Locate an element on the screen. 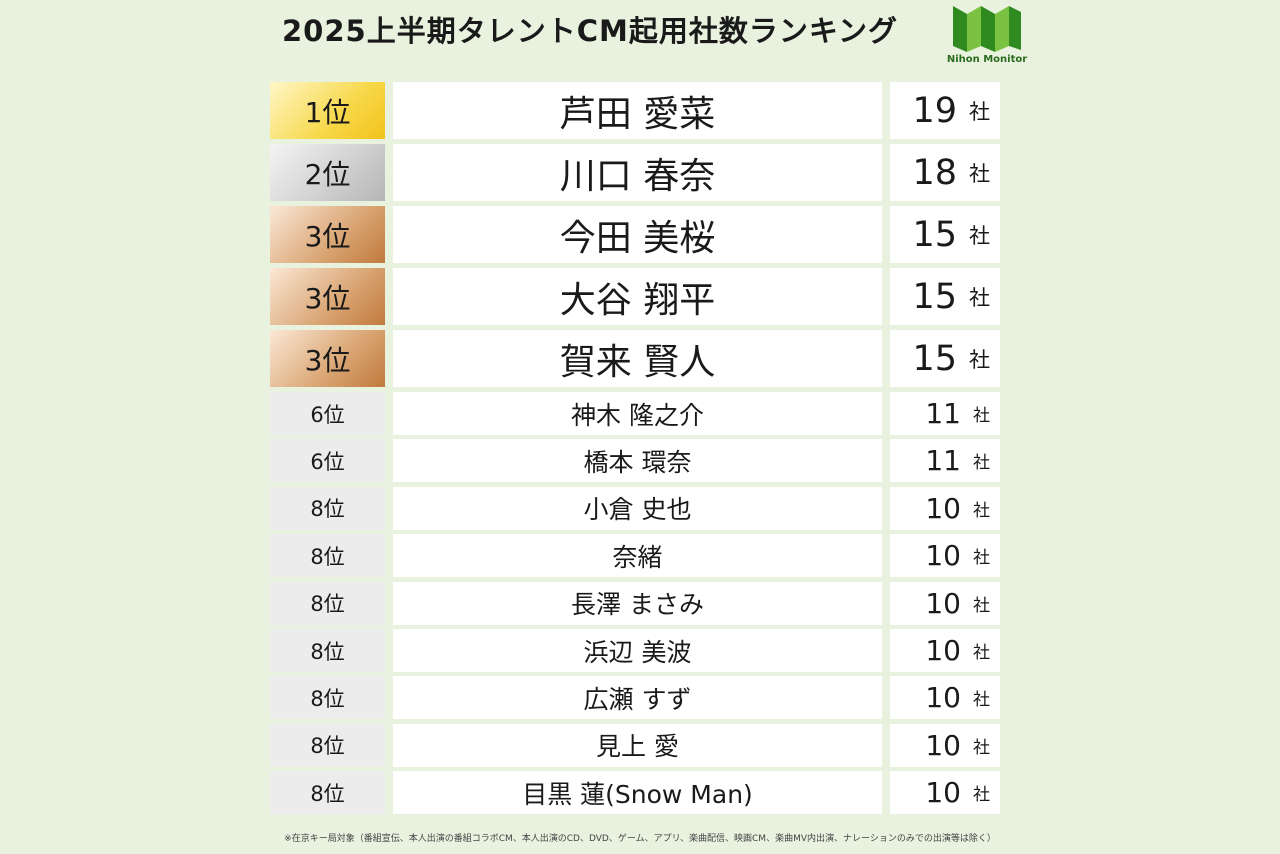 Image resolution: width=1280 pixels, height=854 pixels. count-cell: 18 社 is located at coordinates (945, 172).